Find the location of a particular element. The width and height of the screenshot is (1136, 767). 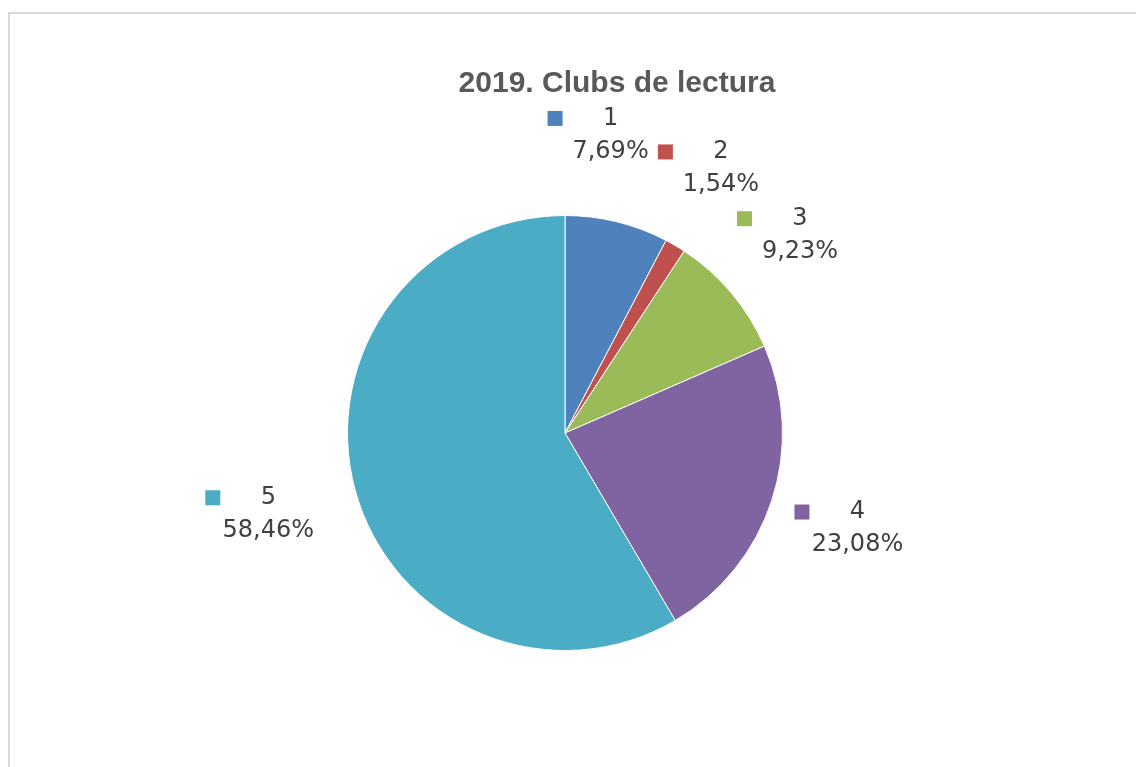

data-label: 7,69% is located at coordinates (610, 149).